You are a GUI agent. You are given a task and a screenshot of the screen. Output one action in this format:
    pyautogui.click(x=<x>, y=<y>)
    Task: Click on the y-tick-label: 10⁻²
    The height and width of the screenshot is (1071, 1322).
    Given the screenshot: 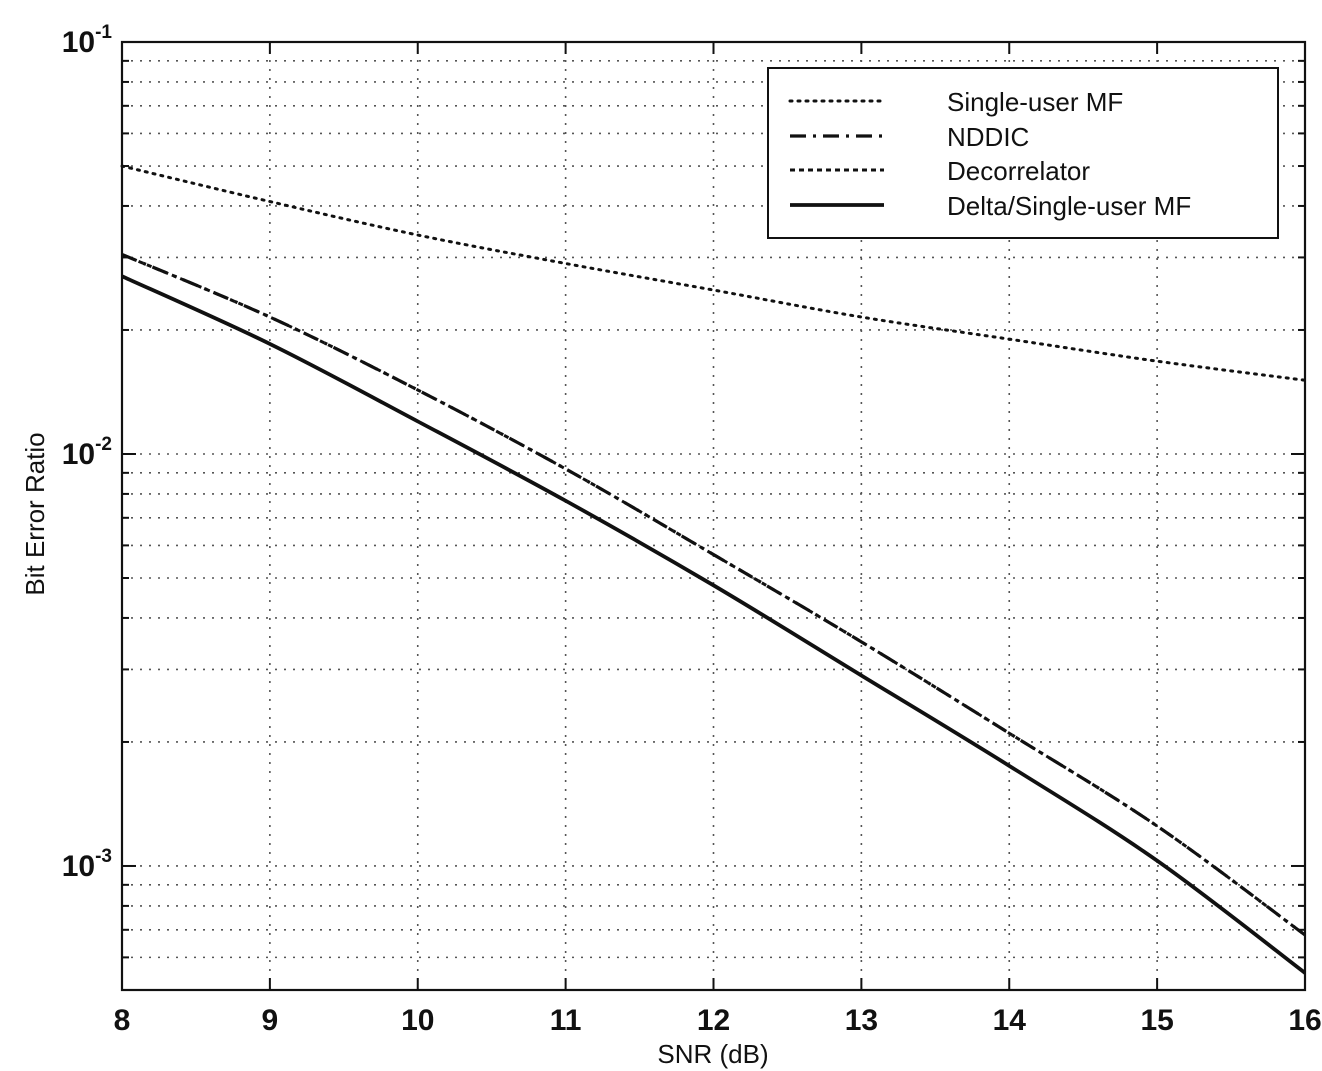 What is the action you would take?
    pyautogui.click(x=87, y=452)
    